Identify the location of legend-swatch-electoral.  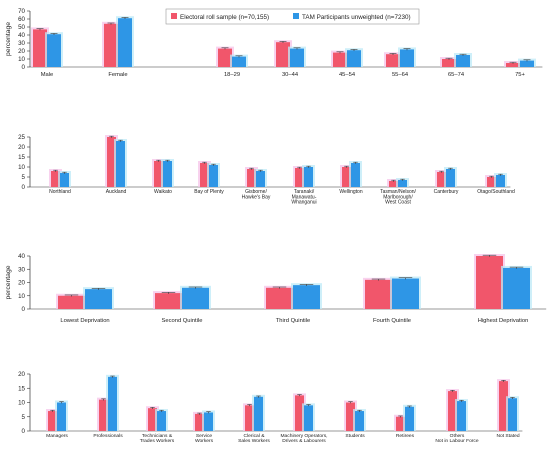
(174, 16).